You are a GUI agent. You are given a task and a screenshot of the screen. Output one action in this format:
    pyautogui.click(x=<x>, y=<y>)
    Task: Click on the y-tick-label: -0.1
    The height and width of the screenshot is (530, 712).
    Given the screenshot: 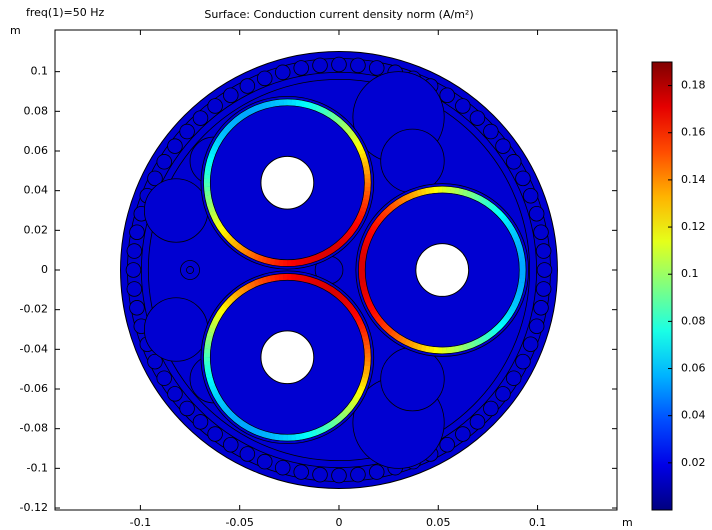 What is the action you would take?
    pyautogui.click(x=37, y=467)
    